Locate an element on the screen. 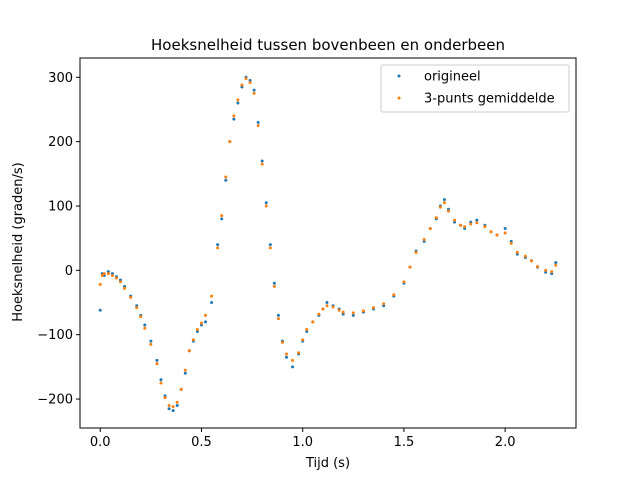 Image resolution: width=640 pixels, height=480 pixels. y-tick-label: 200 is located at coordinates (60, 142).